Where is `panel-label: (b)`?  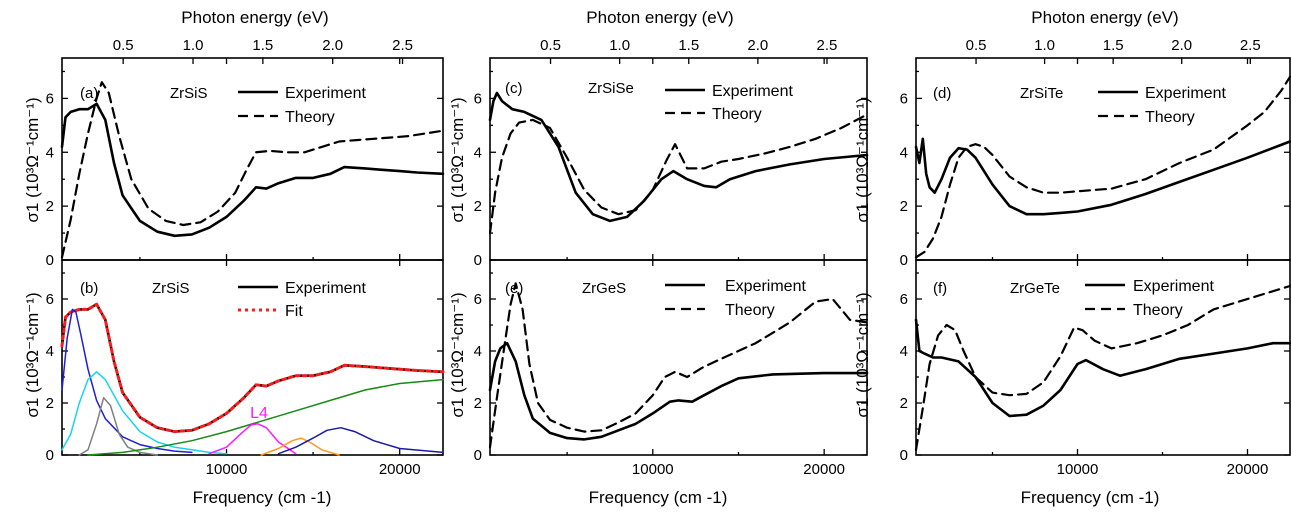 panel-label: (b) is located at coordinates (89, 288).